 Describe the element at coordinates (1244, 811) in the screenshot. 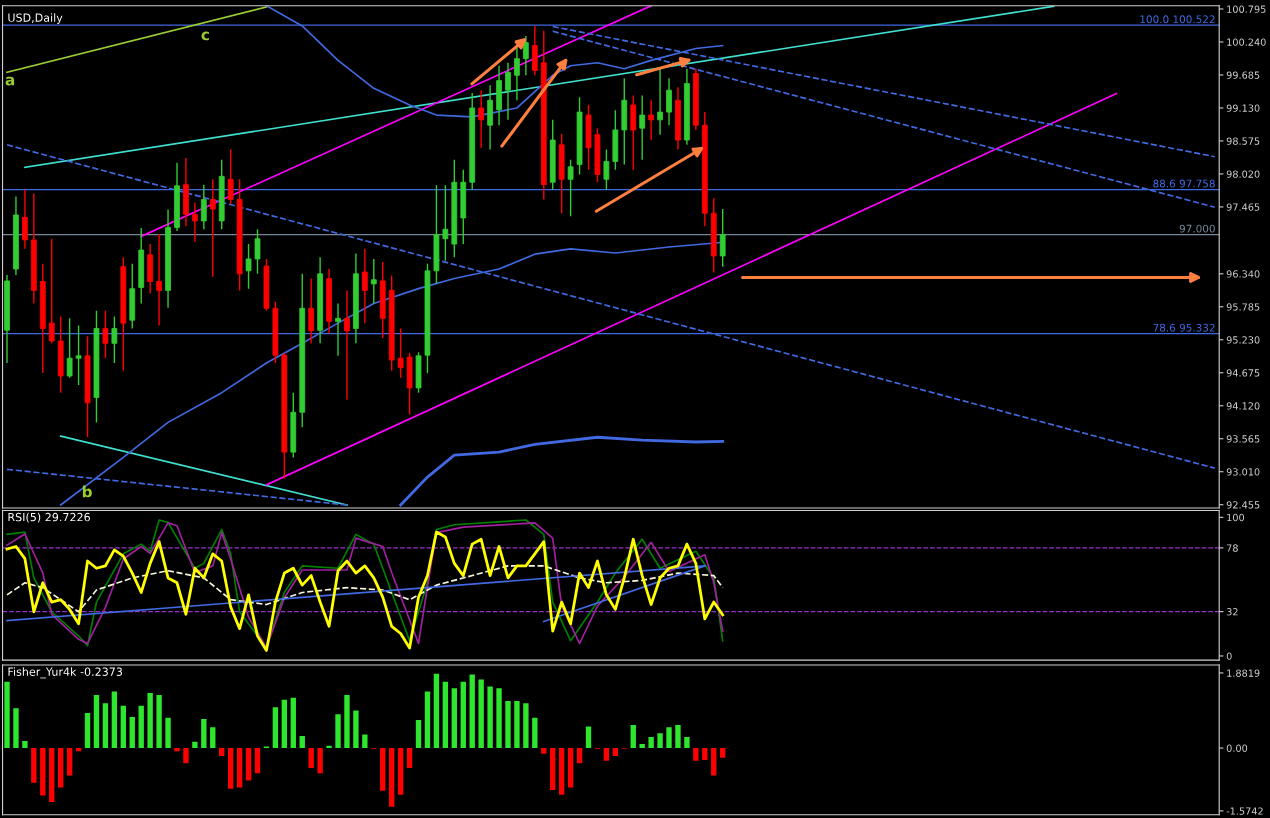

I see `y-tick-label: -1.5742` at that location.